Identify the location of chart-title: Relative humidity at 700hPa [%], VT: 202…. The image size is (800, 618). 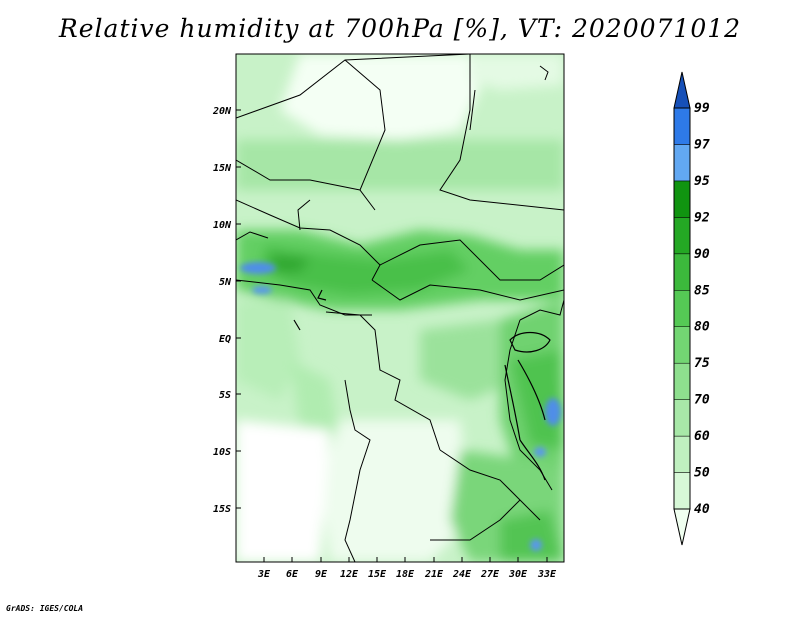
(400, 28).